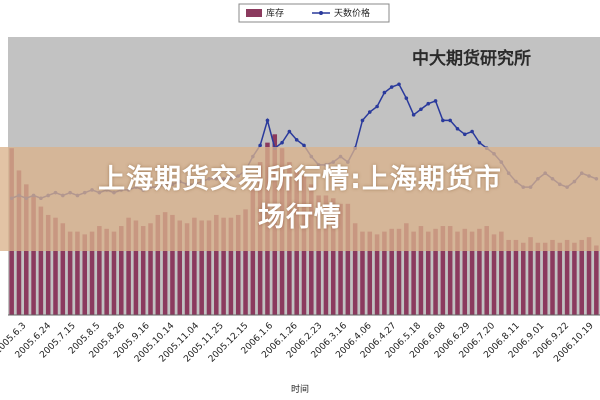 This screenshot has height=400, width=600. I want to click on watermark-text: 中大期货研究所, so click(471, 58).